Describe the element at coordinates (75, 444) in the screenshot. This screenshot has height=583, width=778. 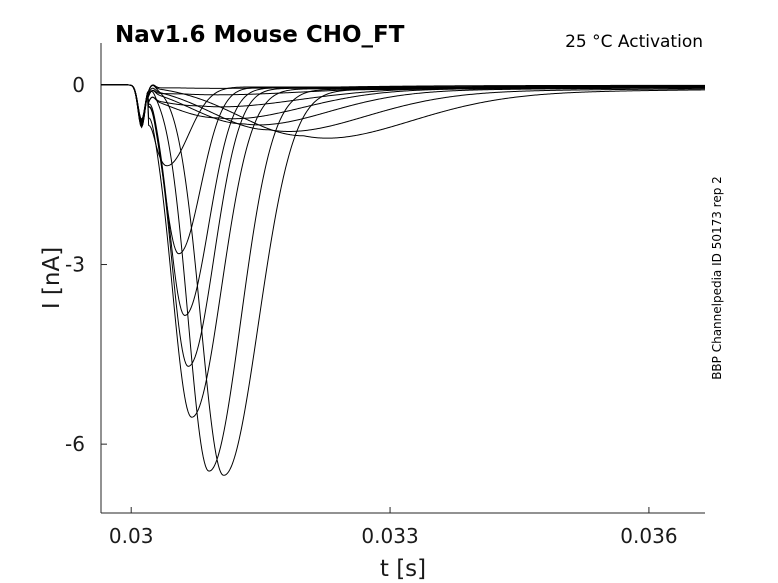
I see `y-tick-label: -6` at that location.